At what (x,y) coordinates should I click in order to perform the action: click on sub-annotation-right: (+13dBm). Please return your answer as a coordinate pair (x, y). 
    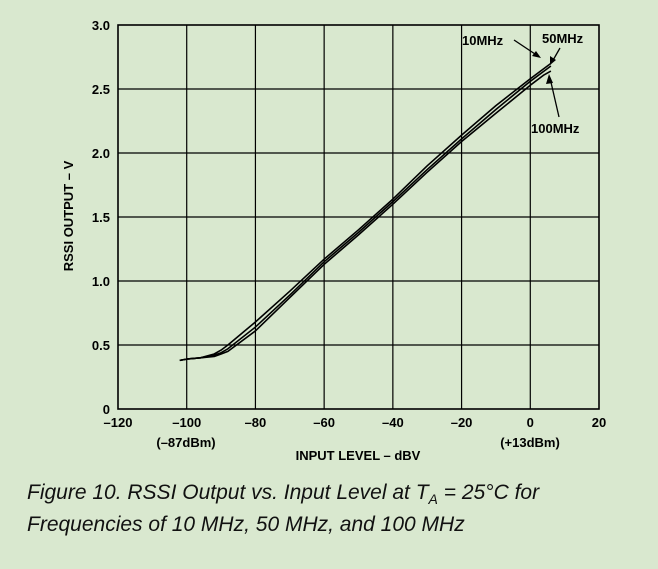
    Looking at the image, I should click on (530, 442).